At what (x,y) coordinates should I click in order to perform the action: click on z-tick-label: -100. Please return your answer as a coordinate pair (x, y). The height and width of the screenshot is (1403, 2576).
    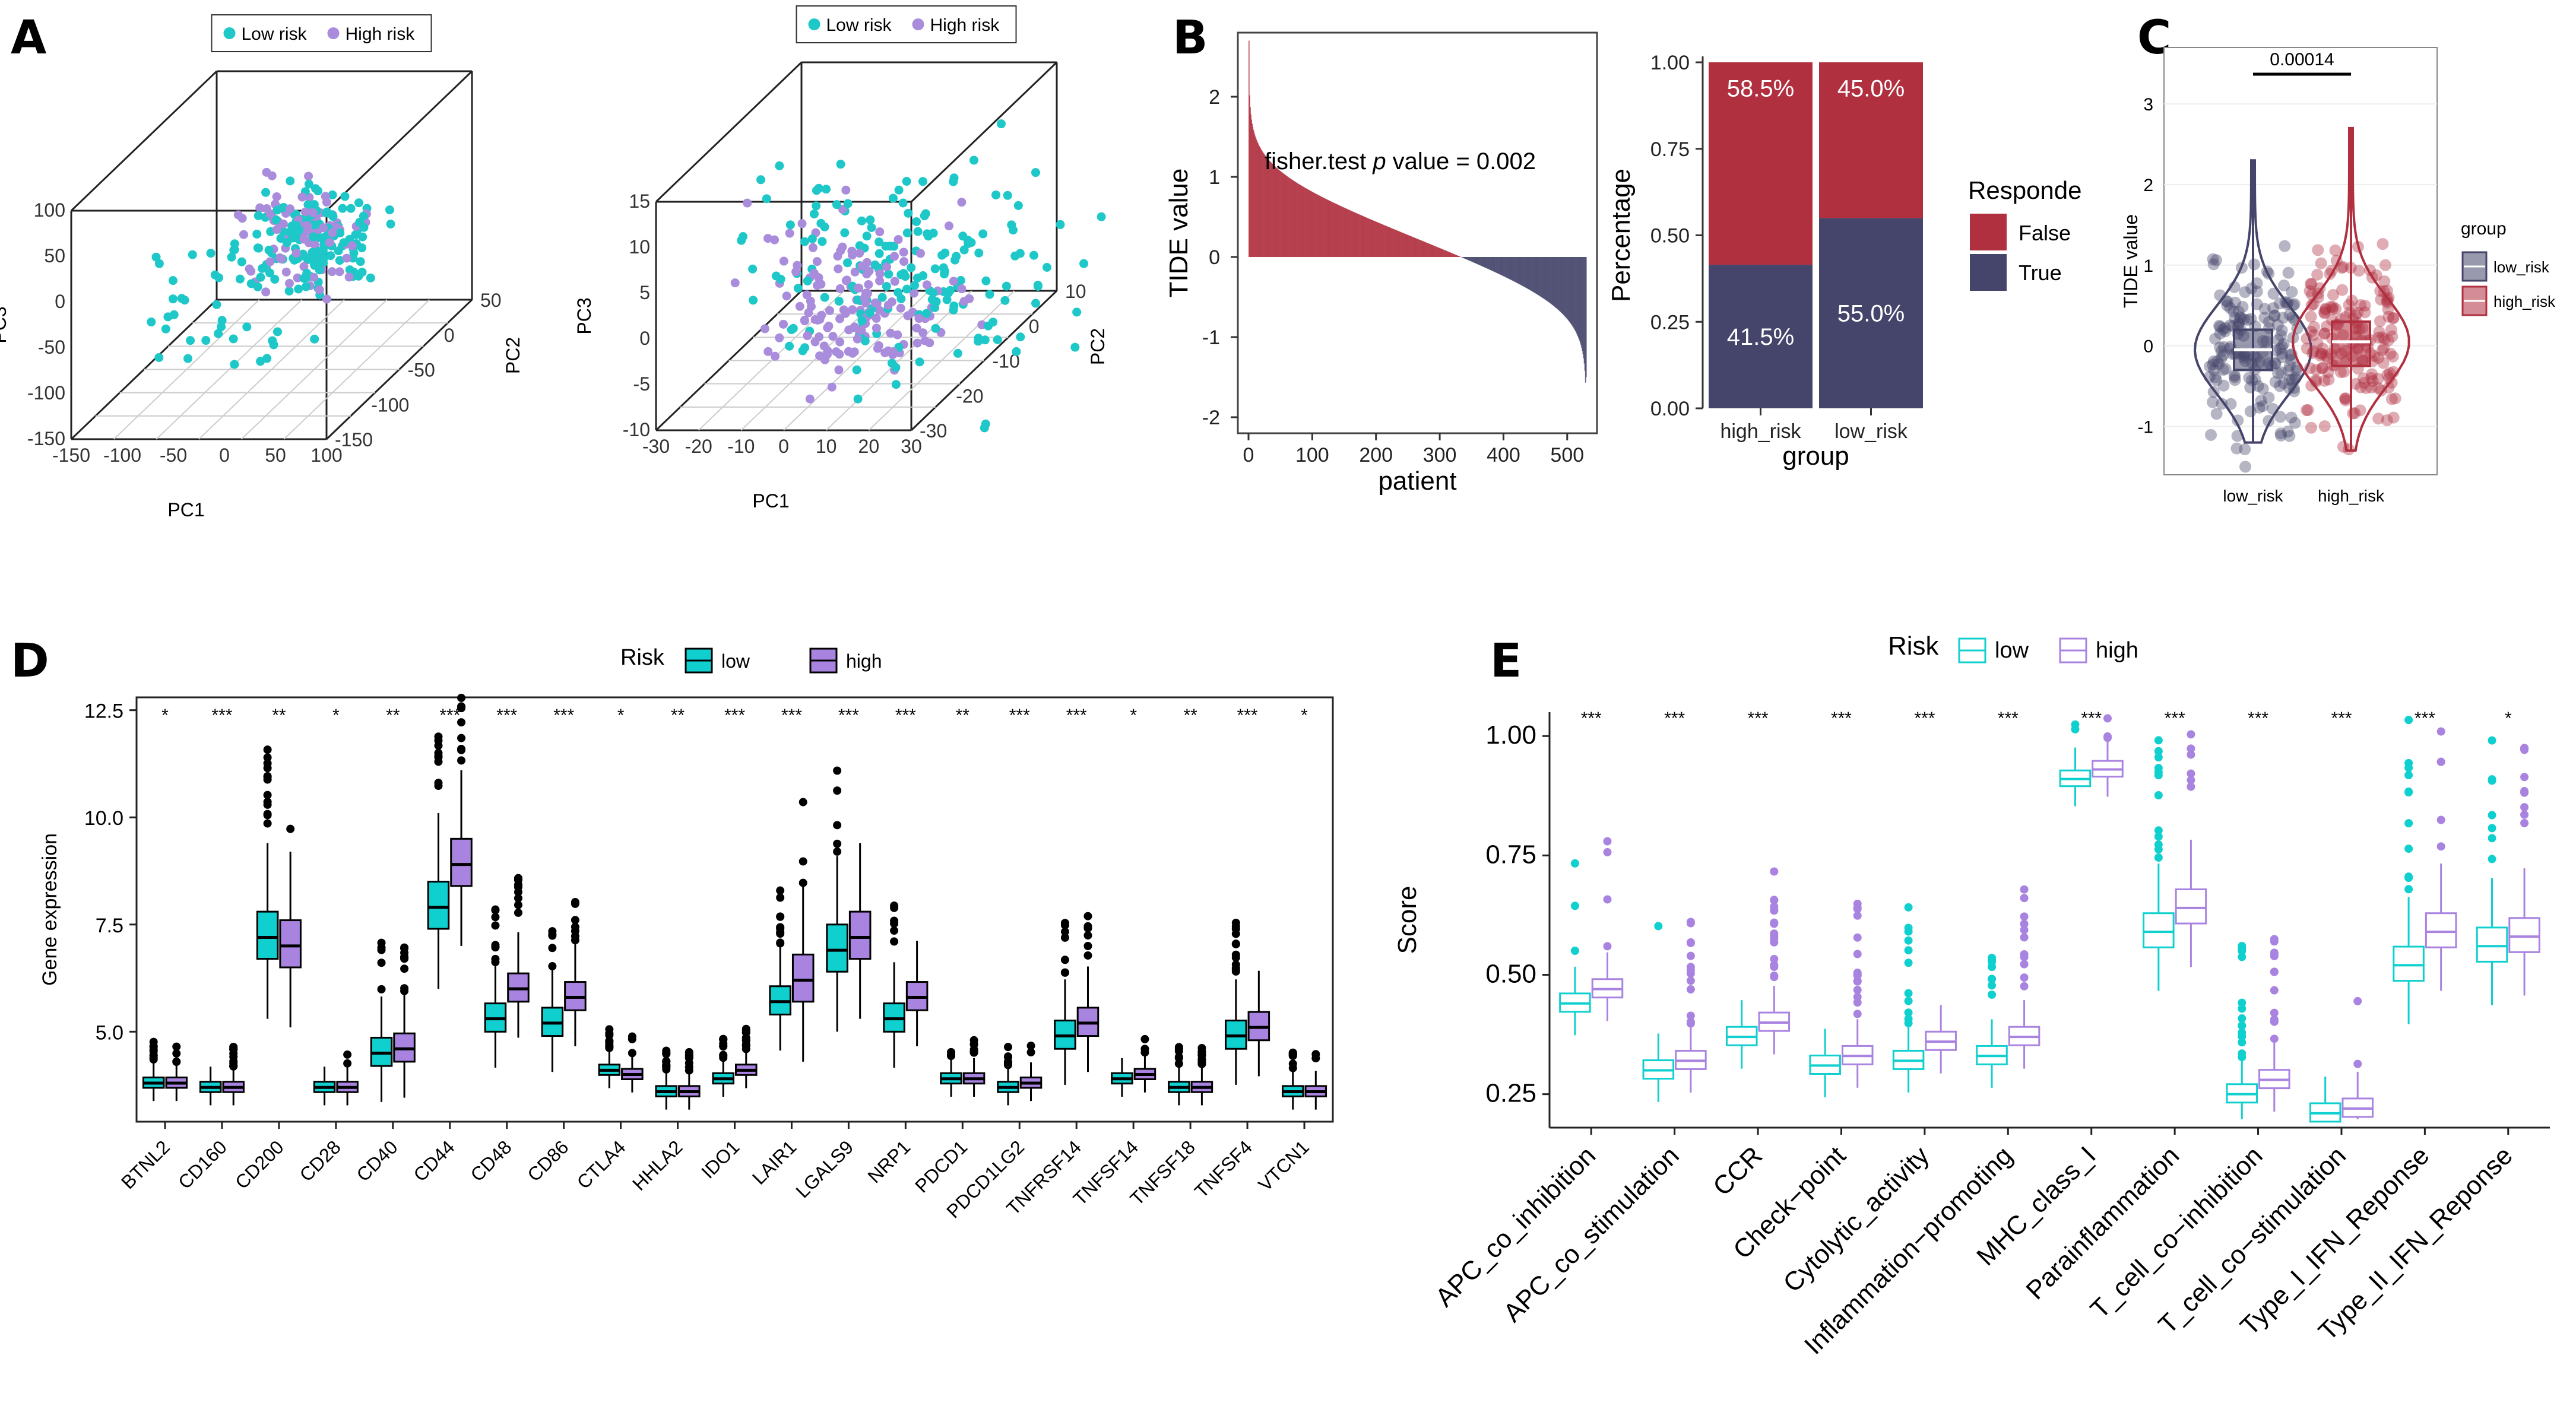
    Looking at the image, I should click on (46, 393).